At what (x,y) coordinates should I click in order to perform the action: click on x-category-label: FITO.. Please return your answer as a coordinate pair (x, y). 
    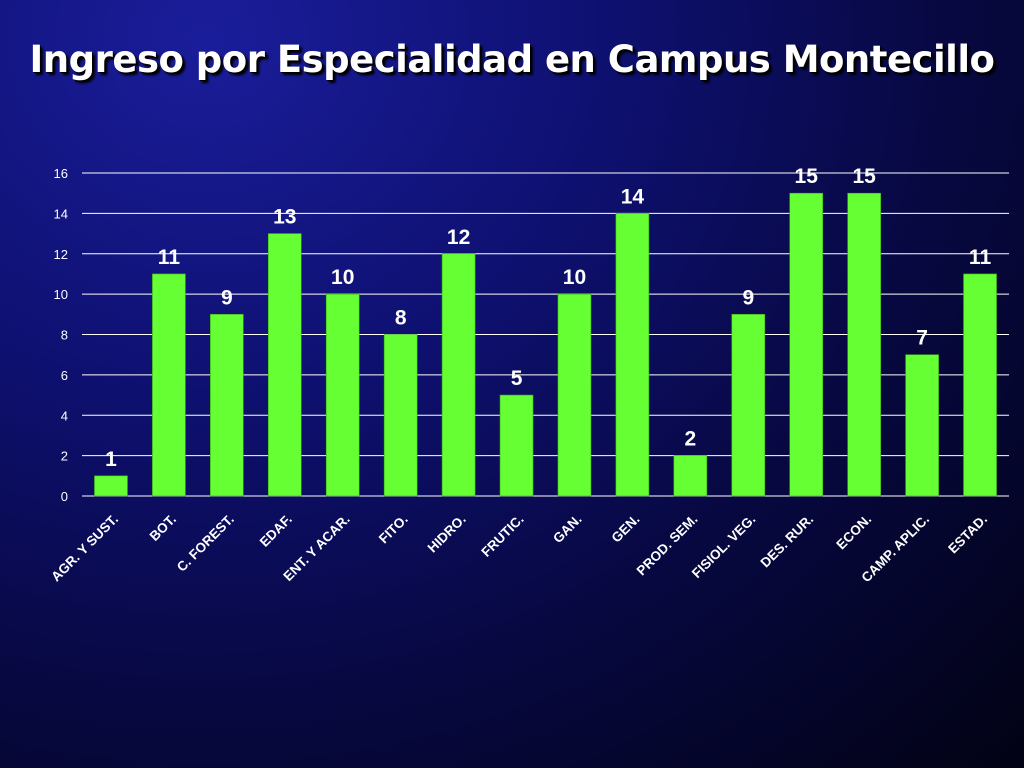
    Looking at the image, I should click on (393, 529).